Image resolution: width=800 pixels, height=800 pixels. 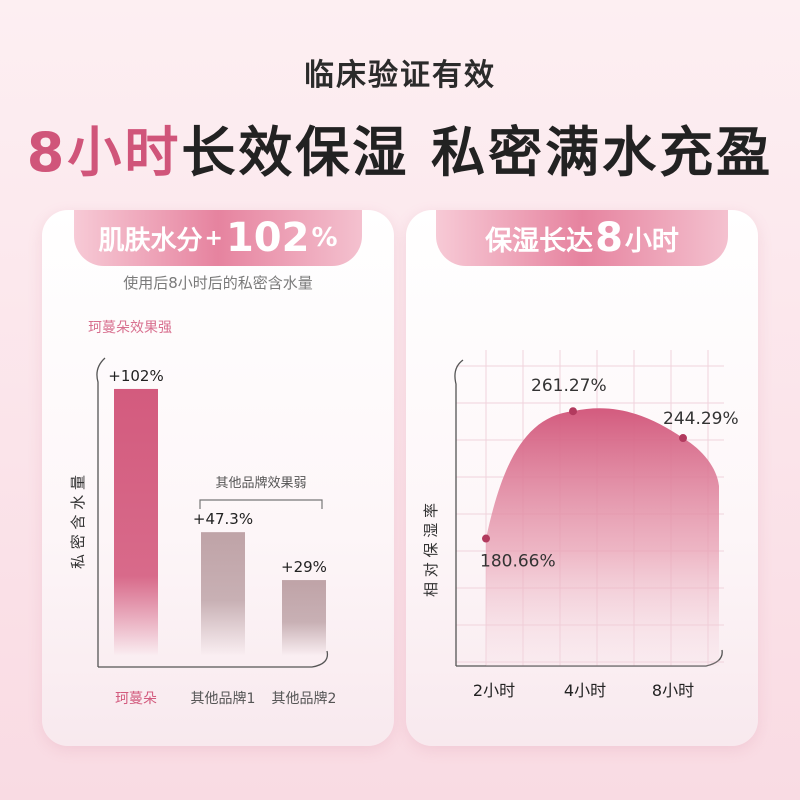 What do you see at coordinates (135, 376) in the screenshot?
I see `bar-value-label: +102%` at bounding box center [135, 376].